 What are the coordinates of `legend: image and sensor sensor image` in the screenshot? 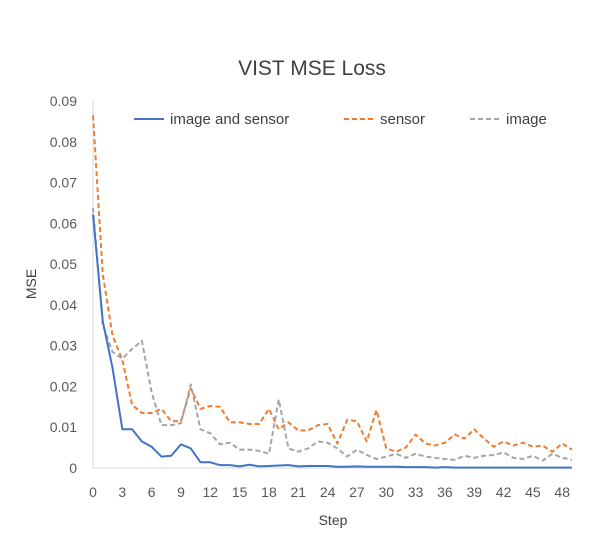 It's located at (340, 119).